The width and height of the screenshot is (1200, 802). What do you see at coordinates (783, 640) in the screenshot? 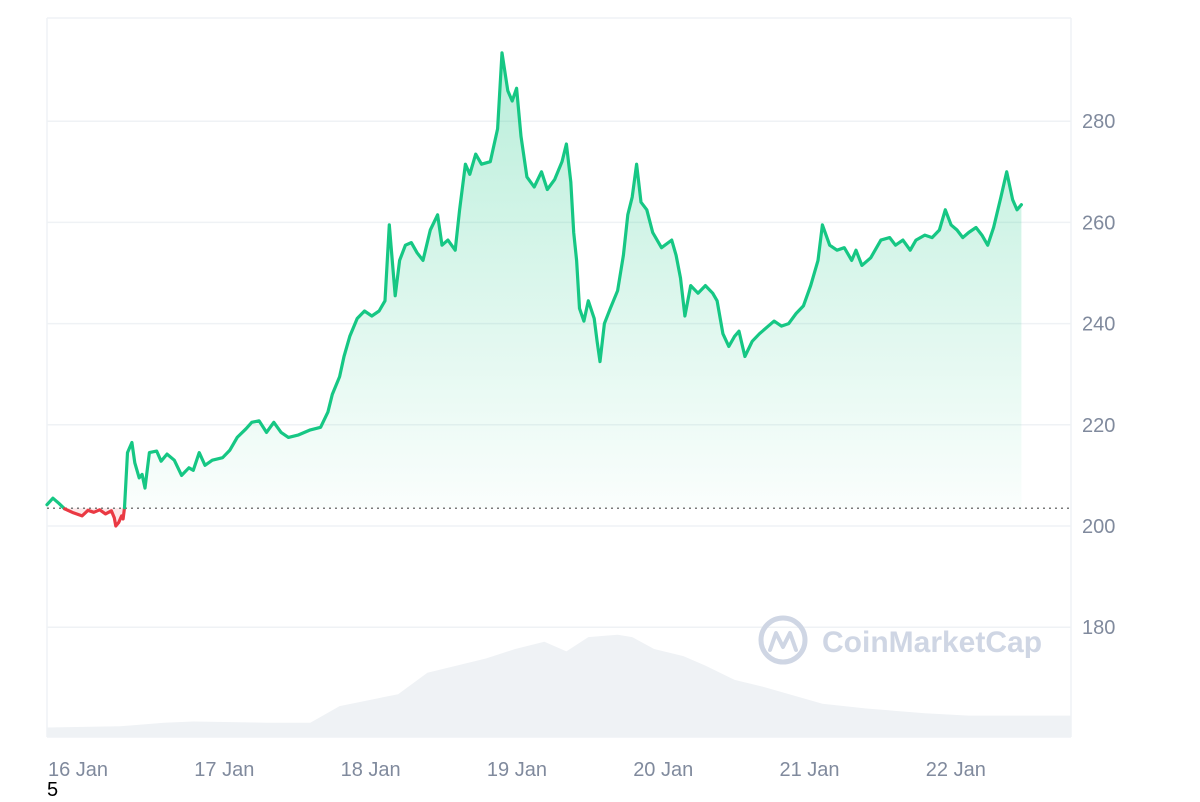
I see `coinmarketcap-logo-icon` at bounding box center [783, 640].